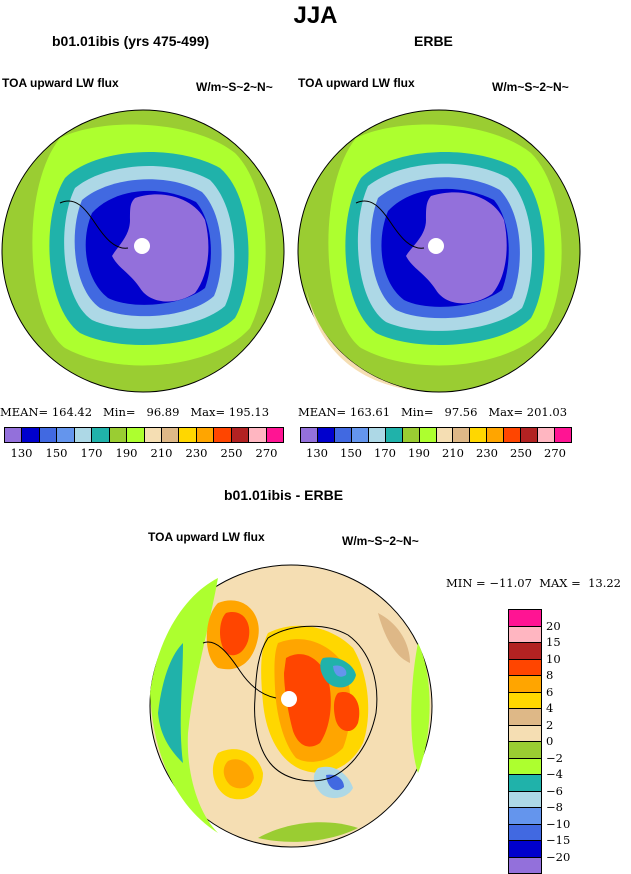  What do you see at coordinates (576, 736) in the screenshot?
I see `diff-colorbar-labels: 20 15 10 8 6 4 2 0 −2 −4 −6 −8 −10 −15 −20` at bounding box center [576, 736].